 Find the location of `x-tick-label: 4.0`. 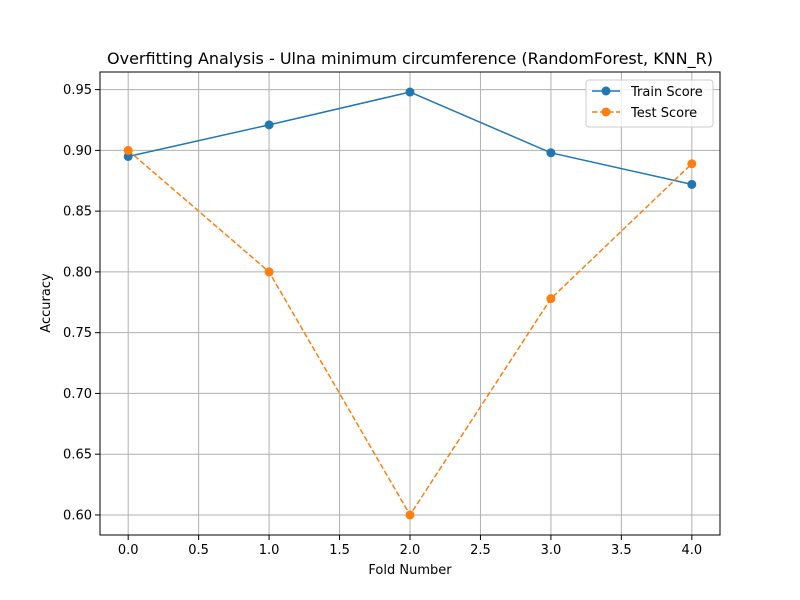

x-tick-label: 4.0 is located at coordinates (691, 550).